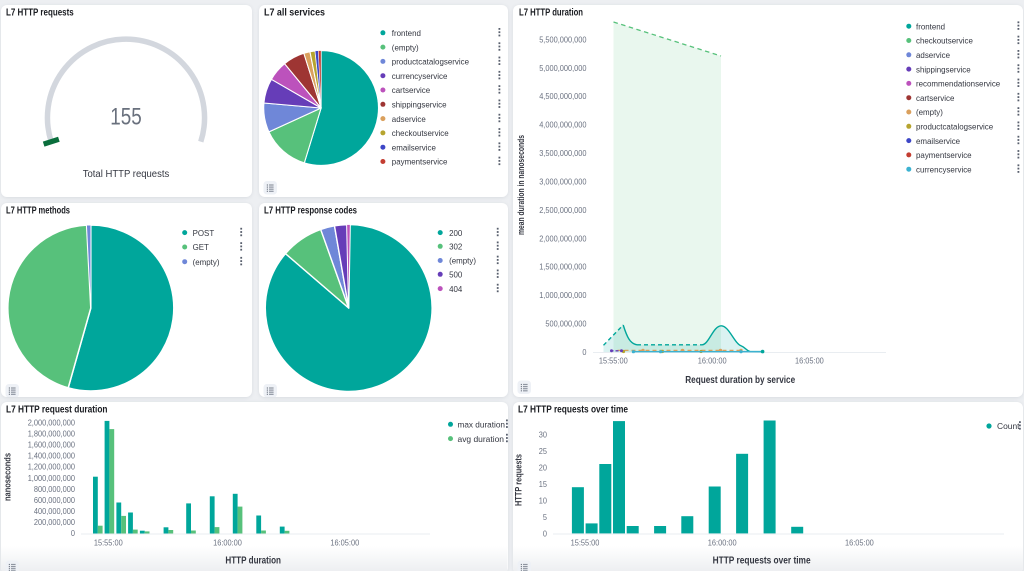  I want to click on svg-text: 30, so click(543, 434).